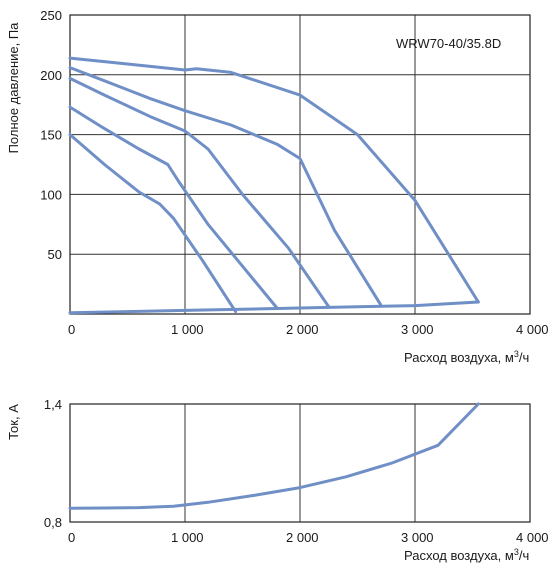  Describe the element at coordinates (13, 422) in the screenshot. I see `y-axis-label: Ток, А` at that location.